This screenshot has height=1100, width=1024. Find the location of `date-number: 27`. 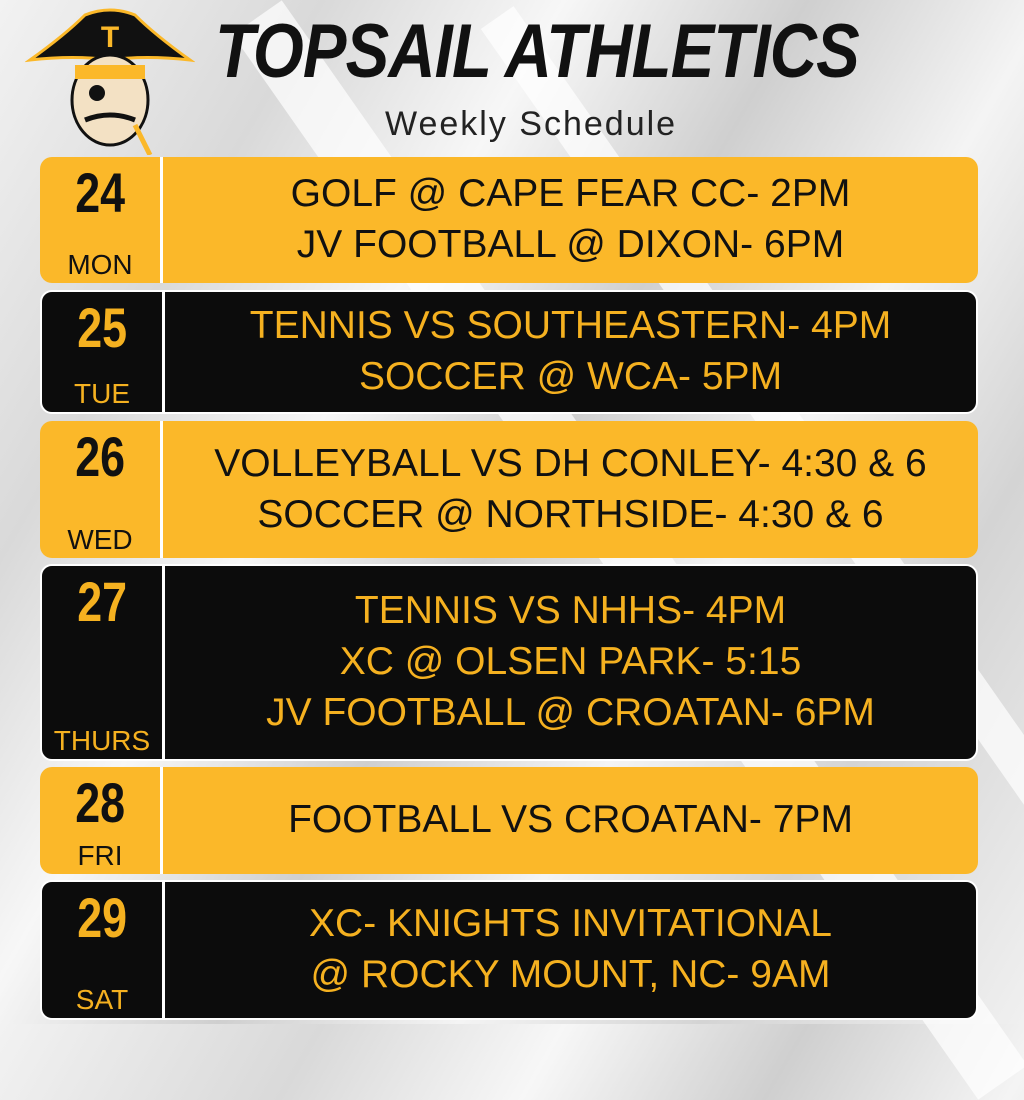

date-number: 27 is located at coordinates (102, 601).